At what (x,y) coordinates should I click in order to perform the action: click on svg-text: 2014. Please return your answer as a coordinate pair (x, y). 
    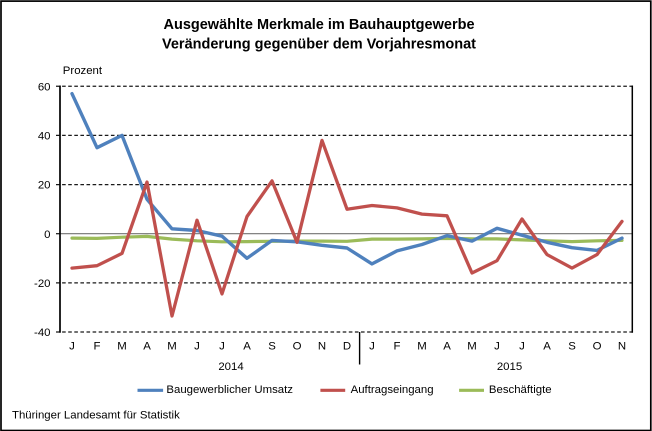
    Looking at the image, I should click on (230, 367).